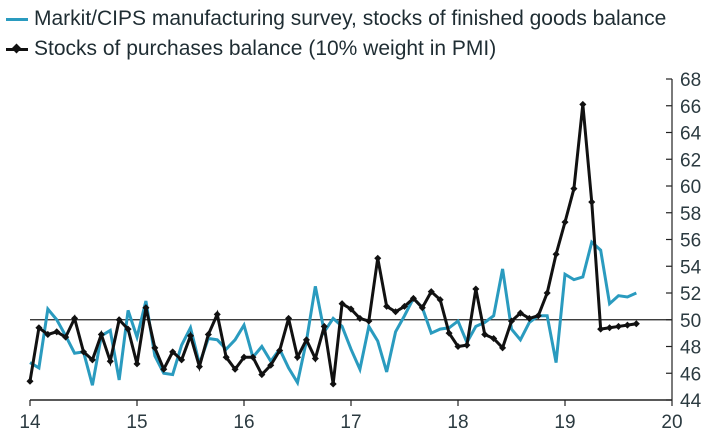  I want to click on y-tick-label: 44, so click(691, 401).